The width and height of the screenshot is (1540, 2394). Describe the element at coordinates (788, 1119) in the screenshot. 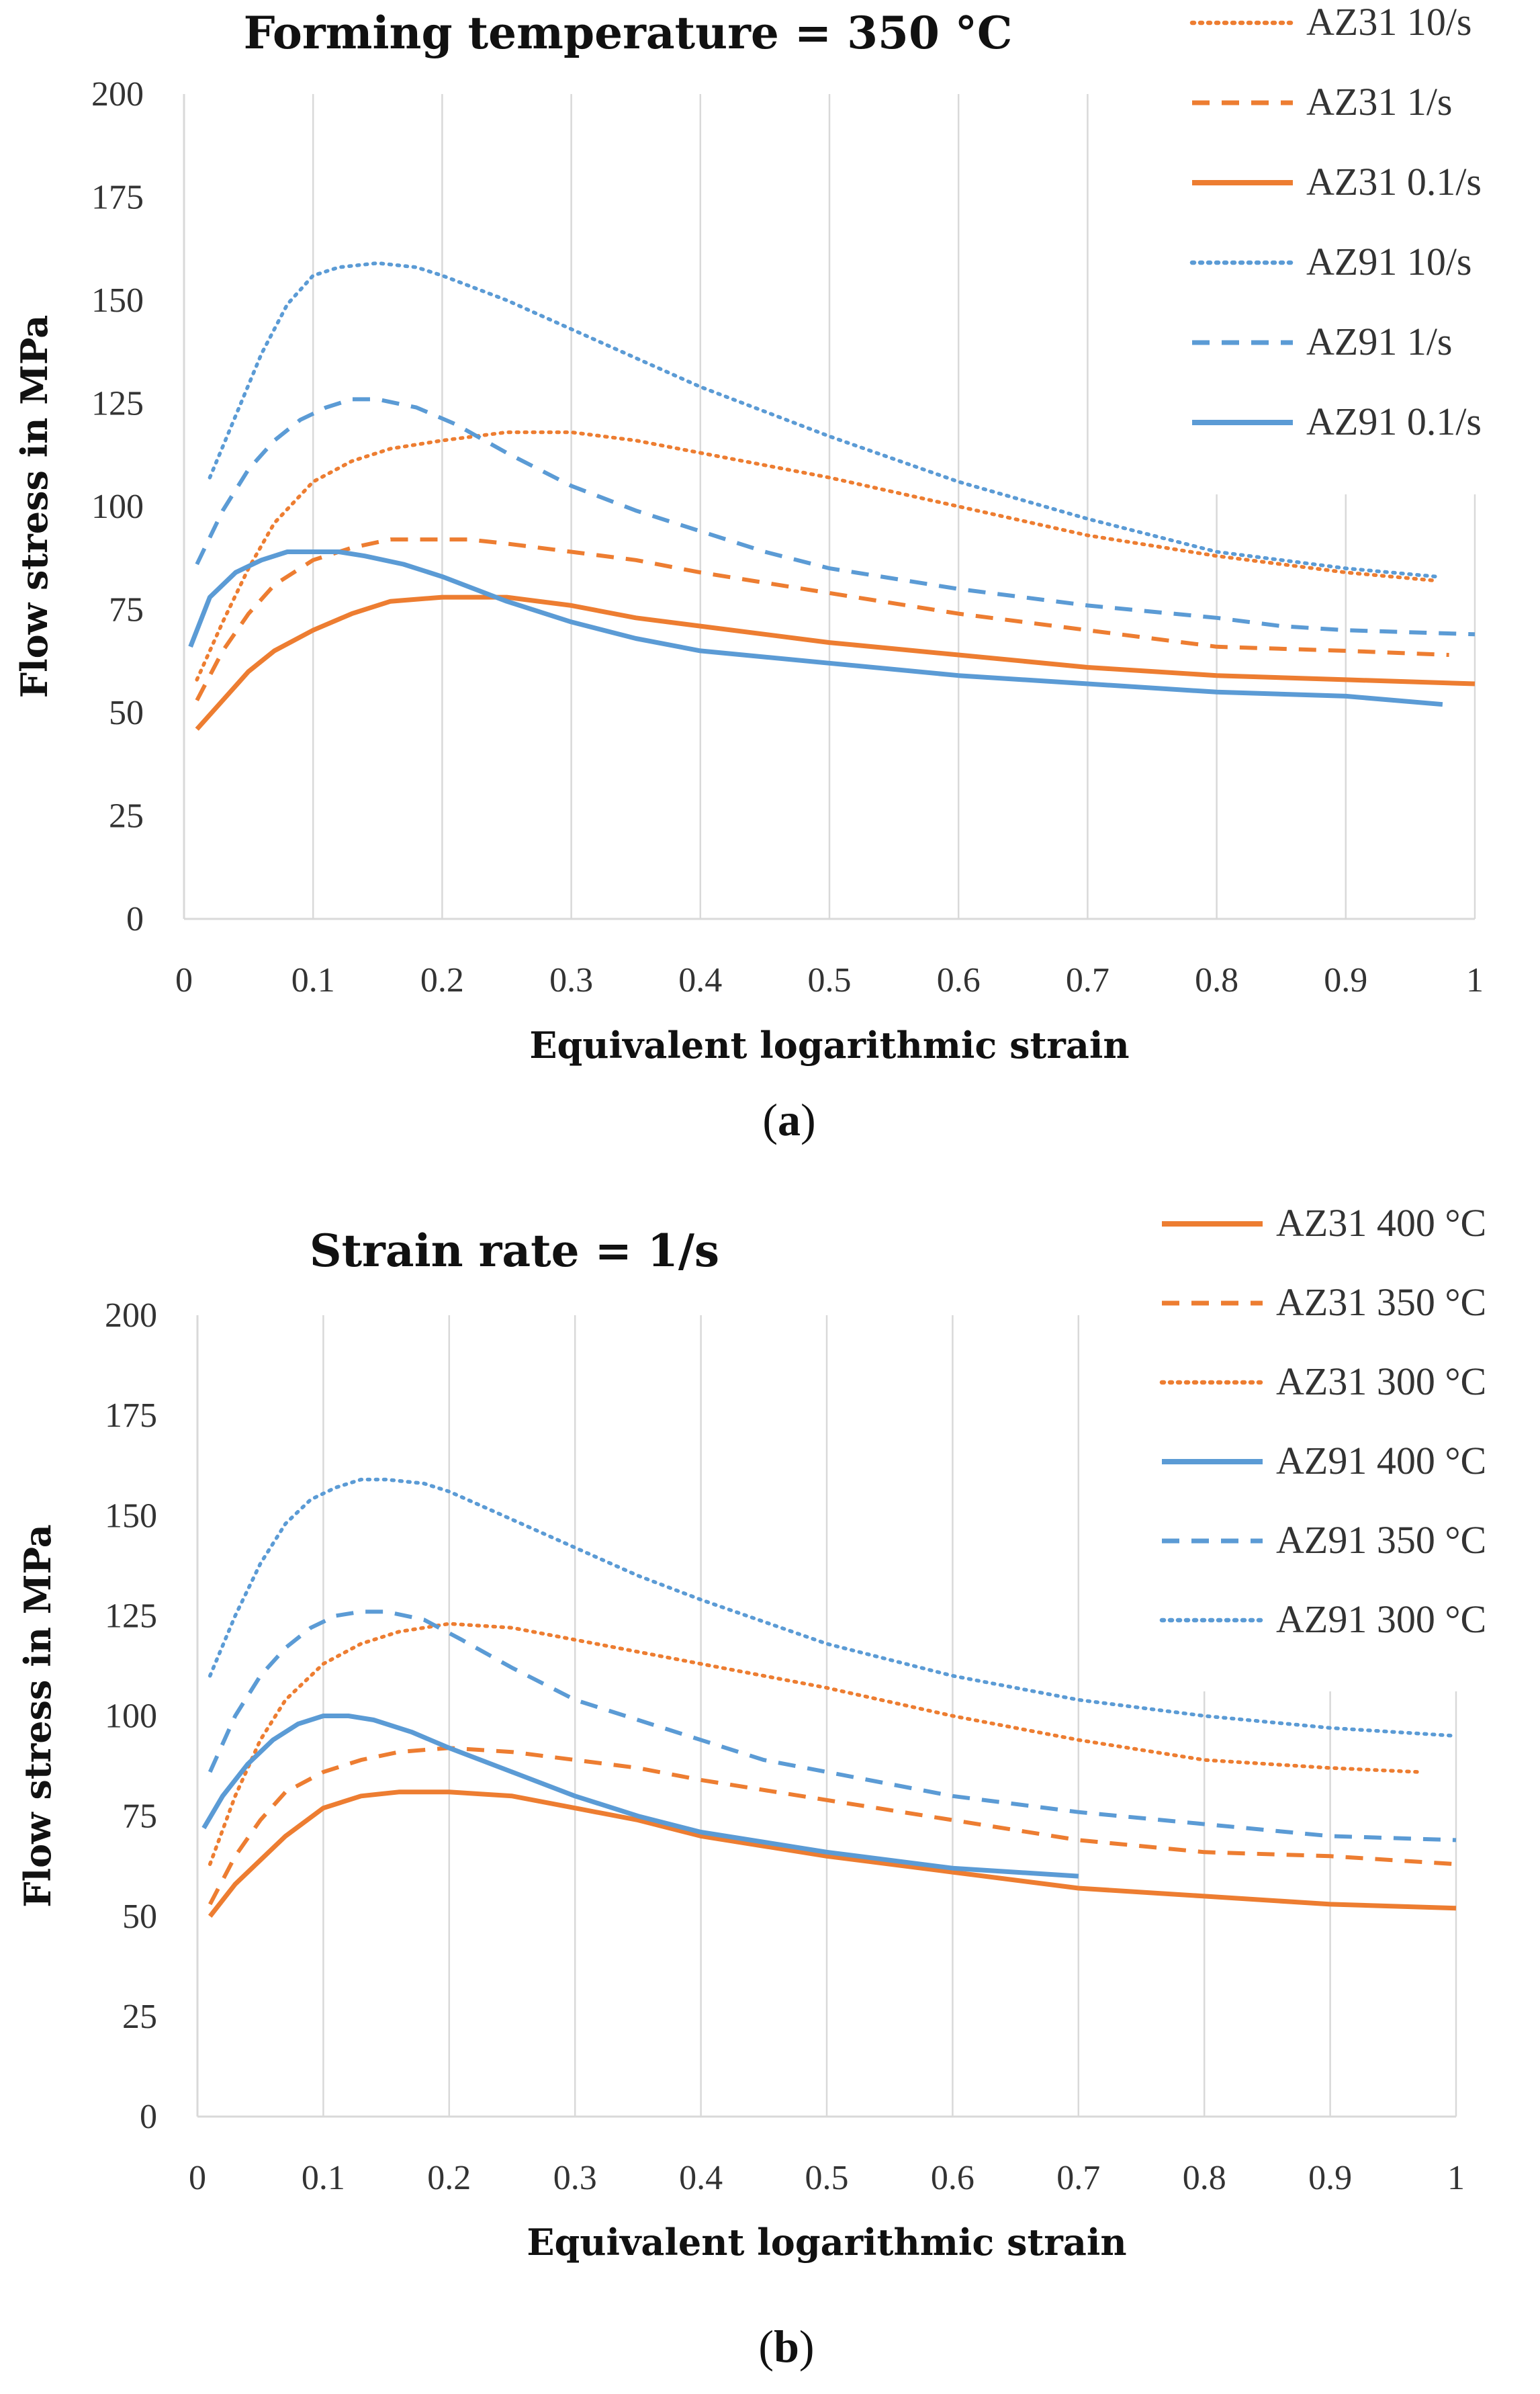

I see `panel-caption: (a)` at that location.